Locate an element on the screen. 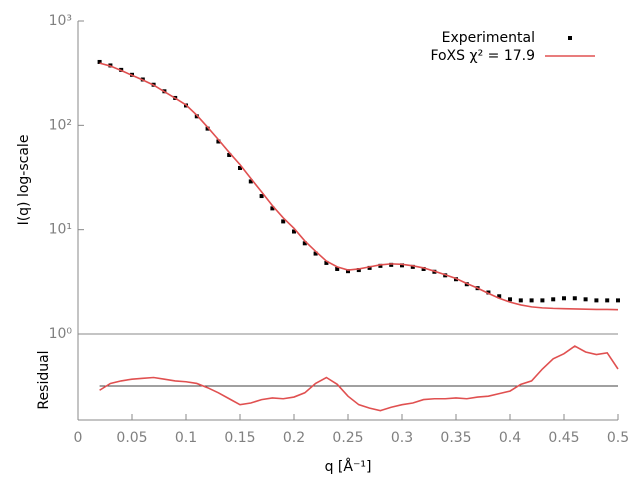  y-tick-label: 10⁰ is located at coordinates (61, 334).